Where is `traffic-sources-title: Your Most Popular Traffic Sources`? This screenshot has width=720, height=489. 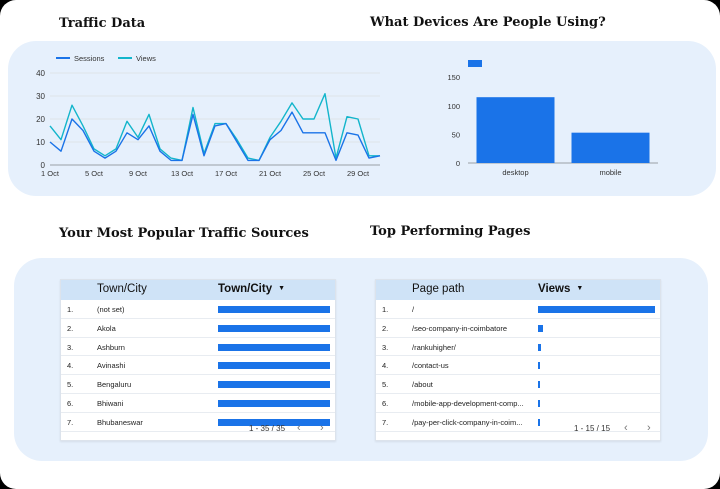
traffic-sources-title: Your Most Popular Traffic Sources is located at coordinates (184, 233).